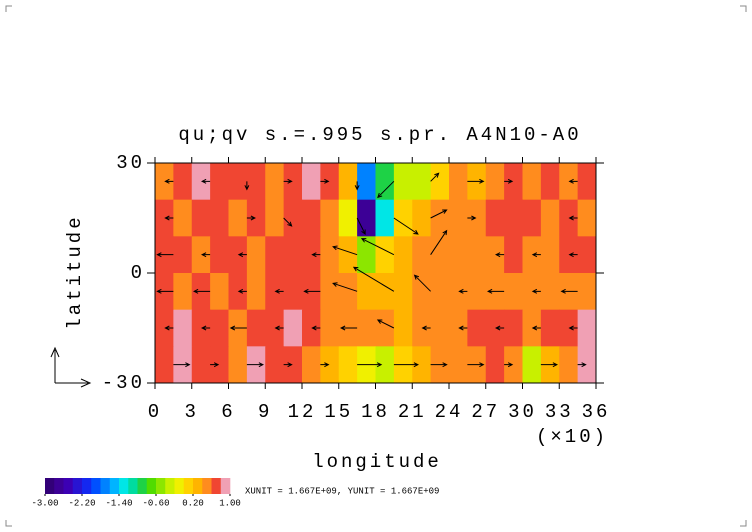  I want to click on x-tick-label: 33, so click(559, 412).